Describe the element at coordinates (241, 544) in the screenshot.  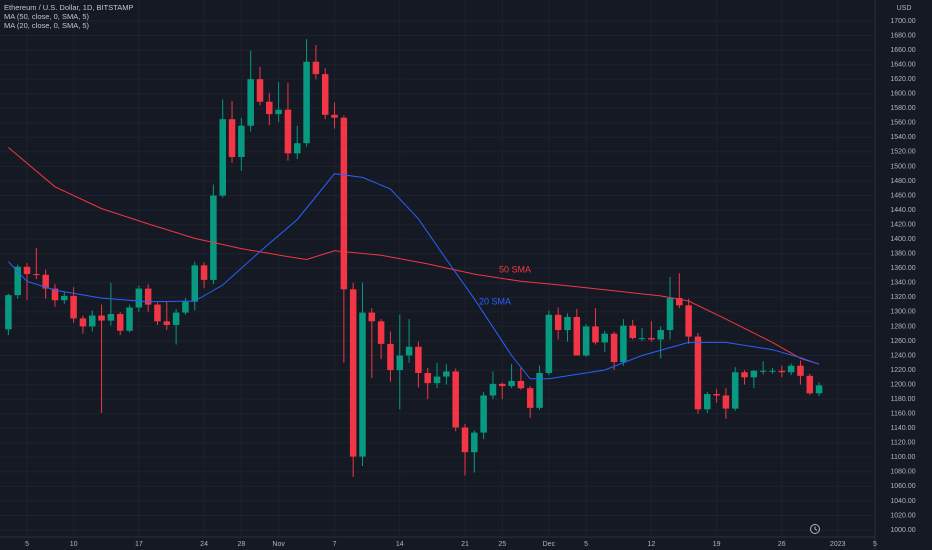
I see `x-tick-label: 28` at that location.